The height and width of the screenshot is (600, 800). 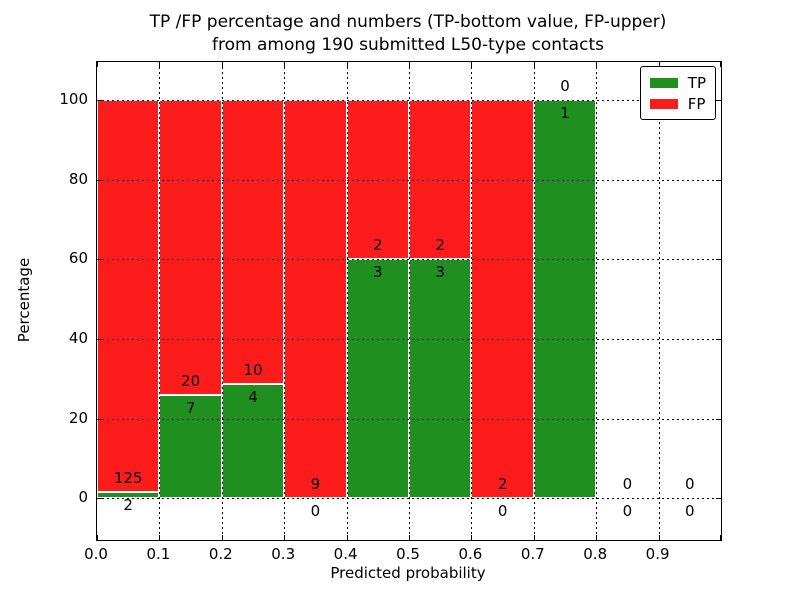 What do you see at coordinates (657, 554) in the screenshot?
I see `x-tick-label: 0.9` at bounding box center [657, 554].